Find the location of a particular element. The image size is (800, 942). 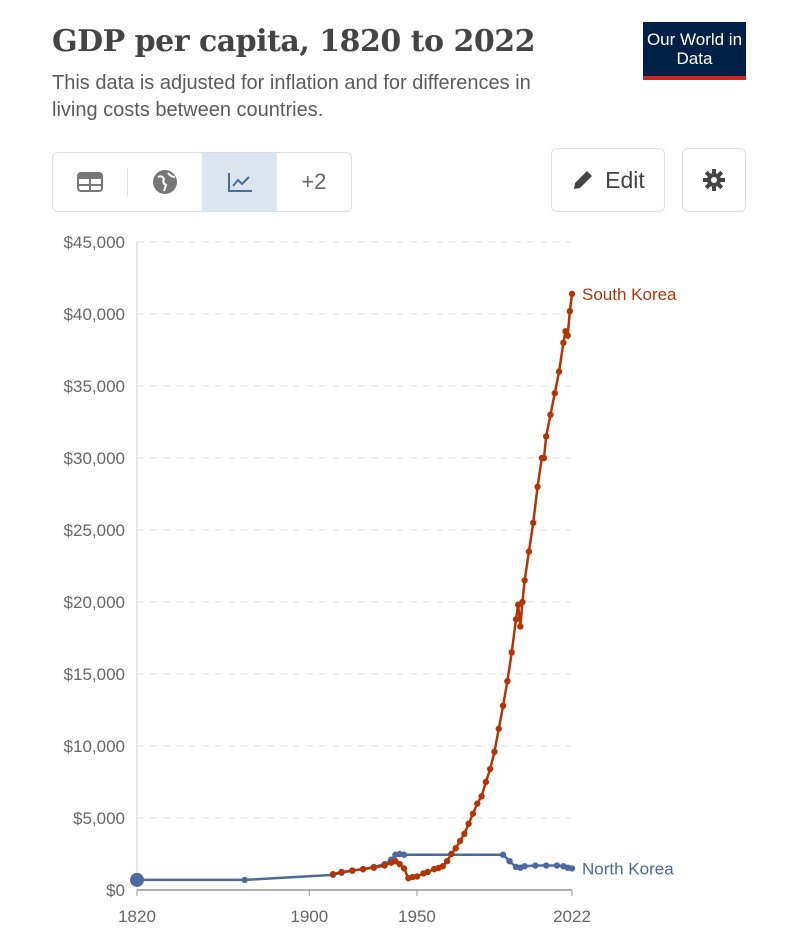

tab-map is located at coordinates (165, 182).